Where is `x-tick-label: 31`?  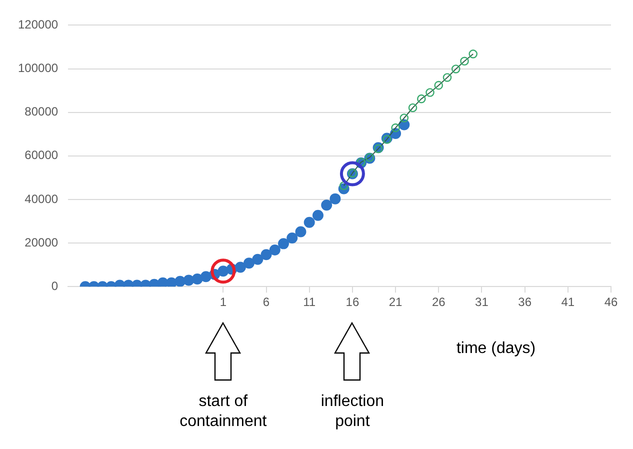 x-tick-label: 31 is located at coordinates (482, 302).